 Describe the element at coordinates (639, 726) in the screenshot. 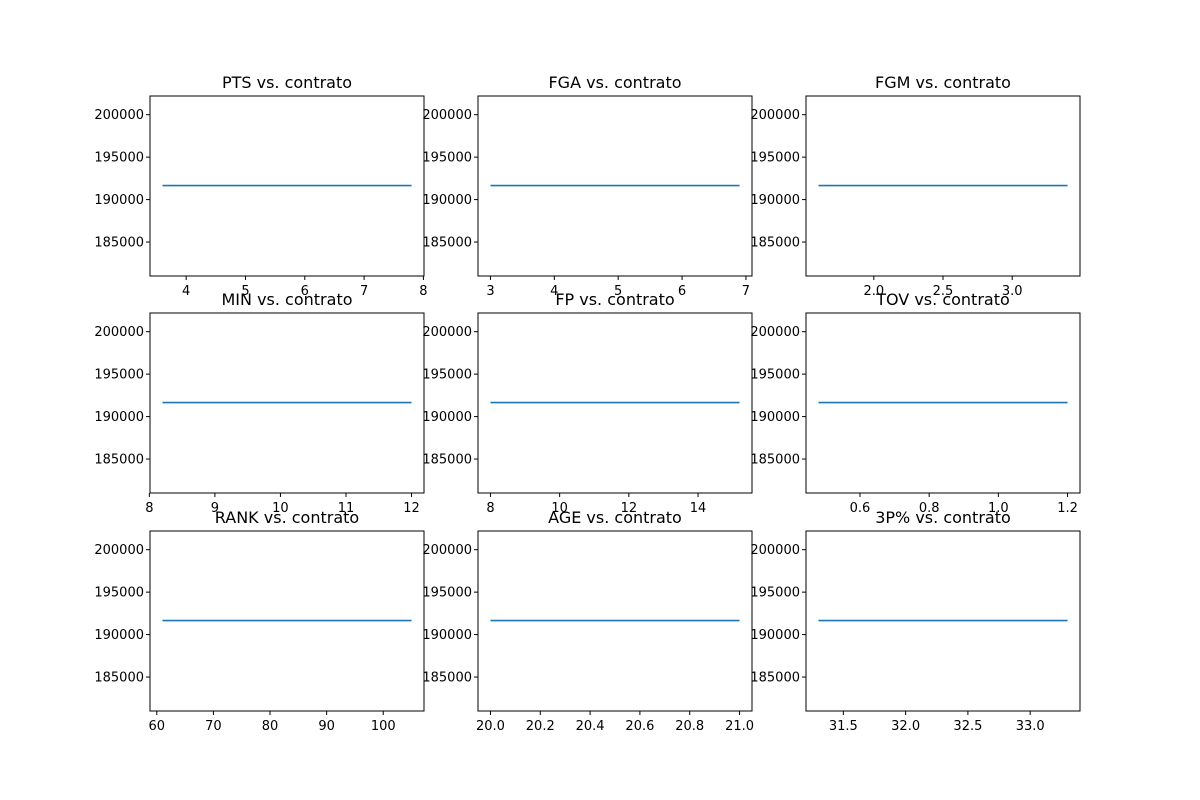

I see `x-tick-label: 20.6` at that location.